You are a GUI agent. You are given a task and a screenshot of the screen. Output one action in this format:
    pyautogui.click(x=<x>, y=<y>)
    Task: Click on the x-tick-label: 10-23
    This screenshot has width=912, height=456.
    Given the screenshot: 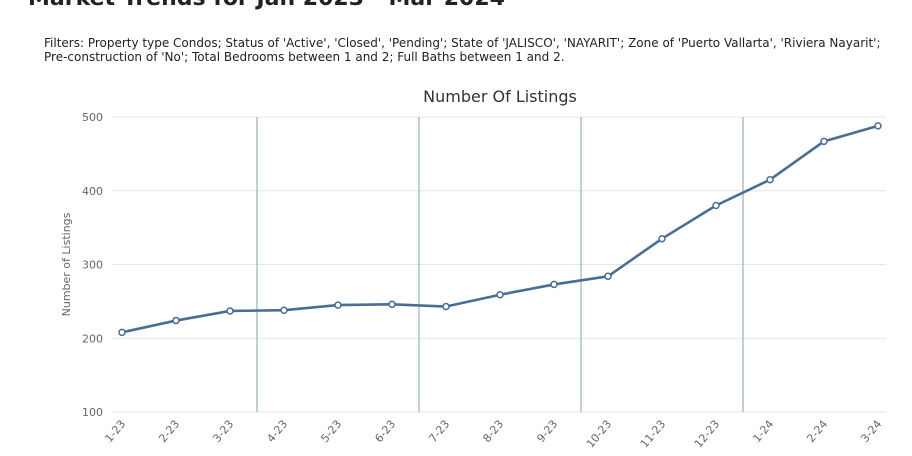 What is the action you would take?
    pyautogui.click(x=599, y=434)
    